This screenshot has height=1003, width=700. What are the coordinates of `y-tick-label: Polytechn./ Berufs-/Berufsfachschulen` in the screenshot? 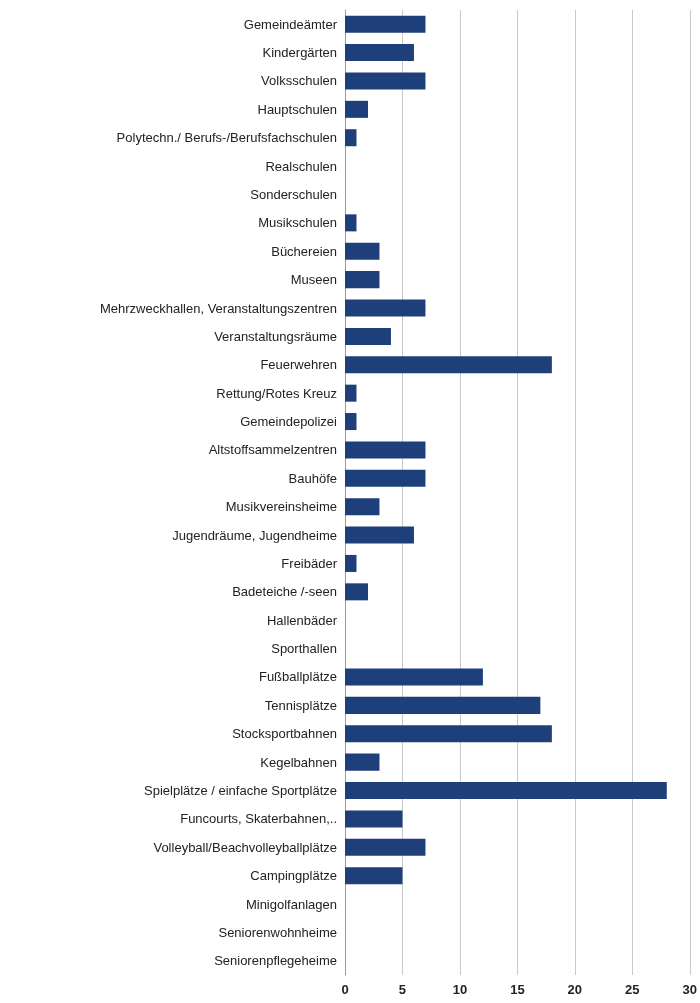 It's located at (226, 138).